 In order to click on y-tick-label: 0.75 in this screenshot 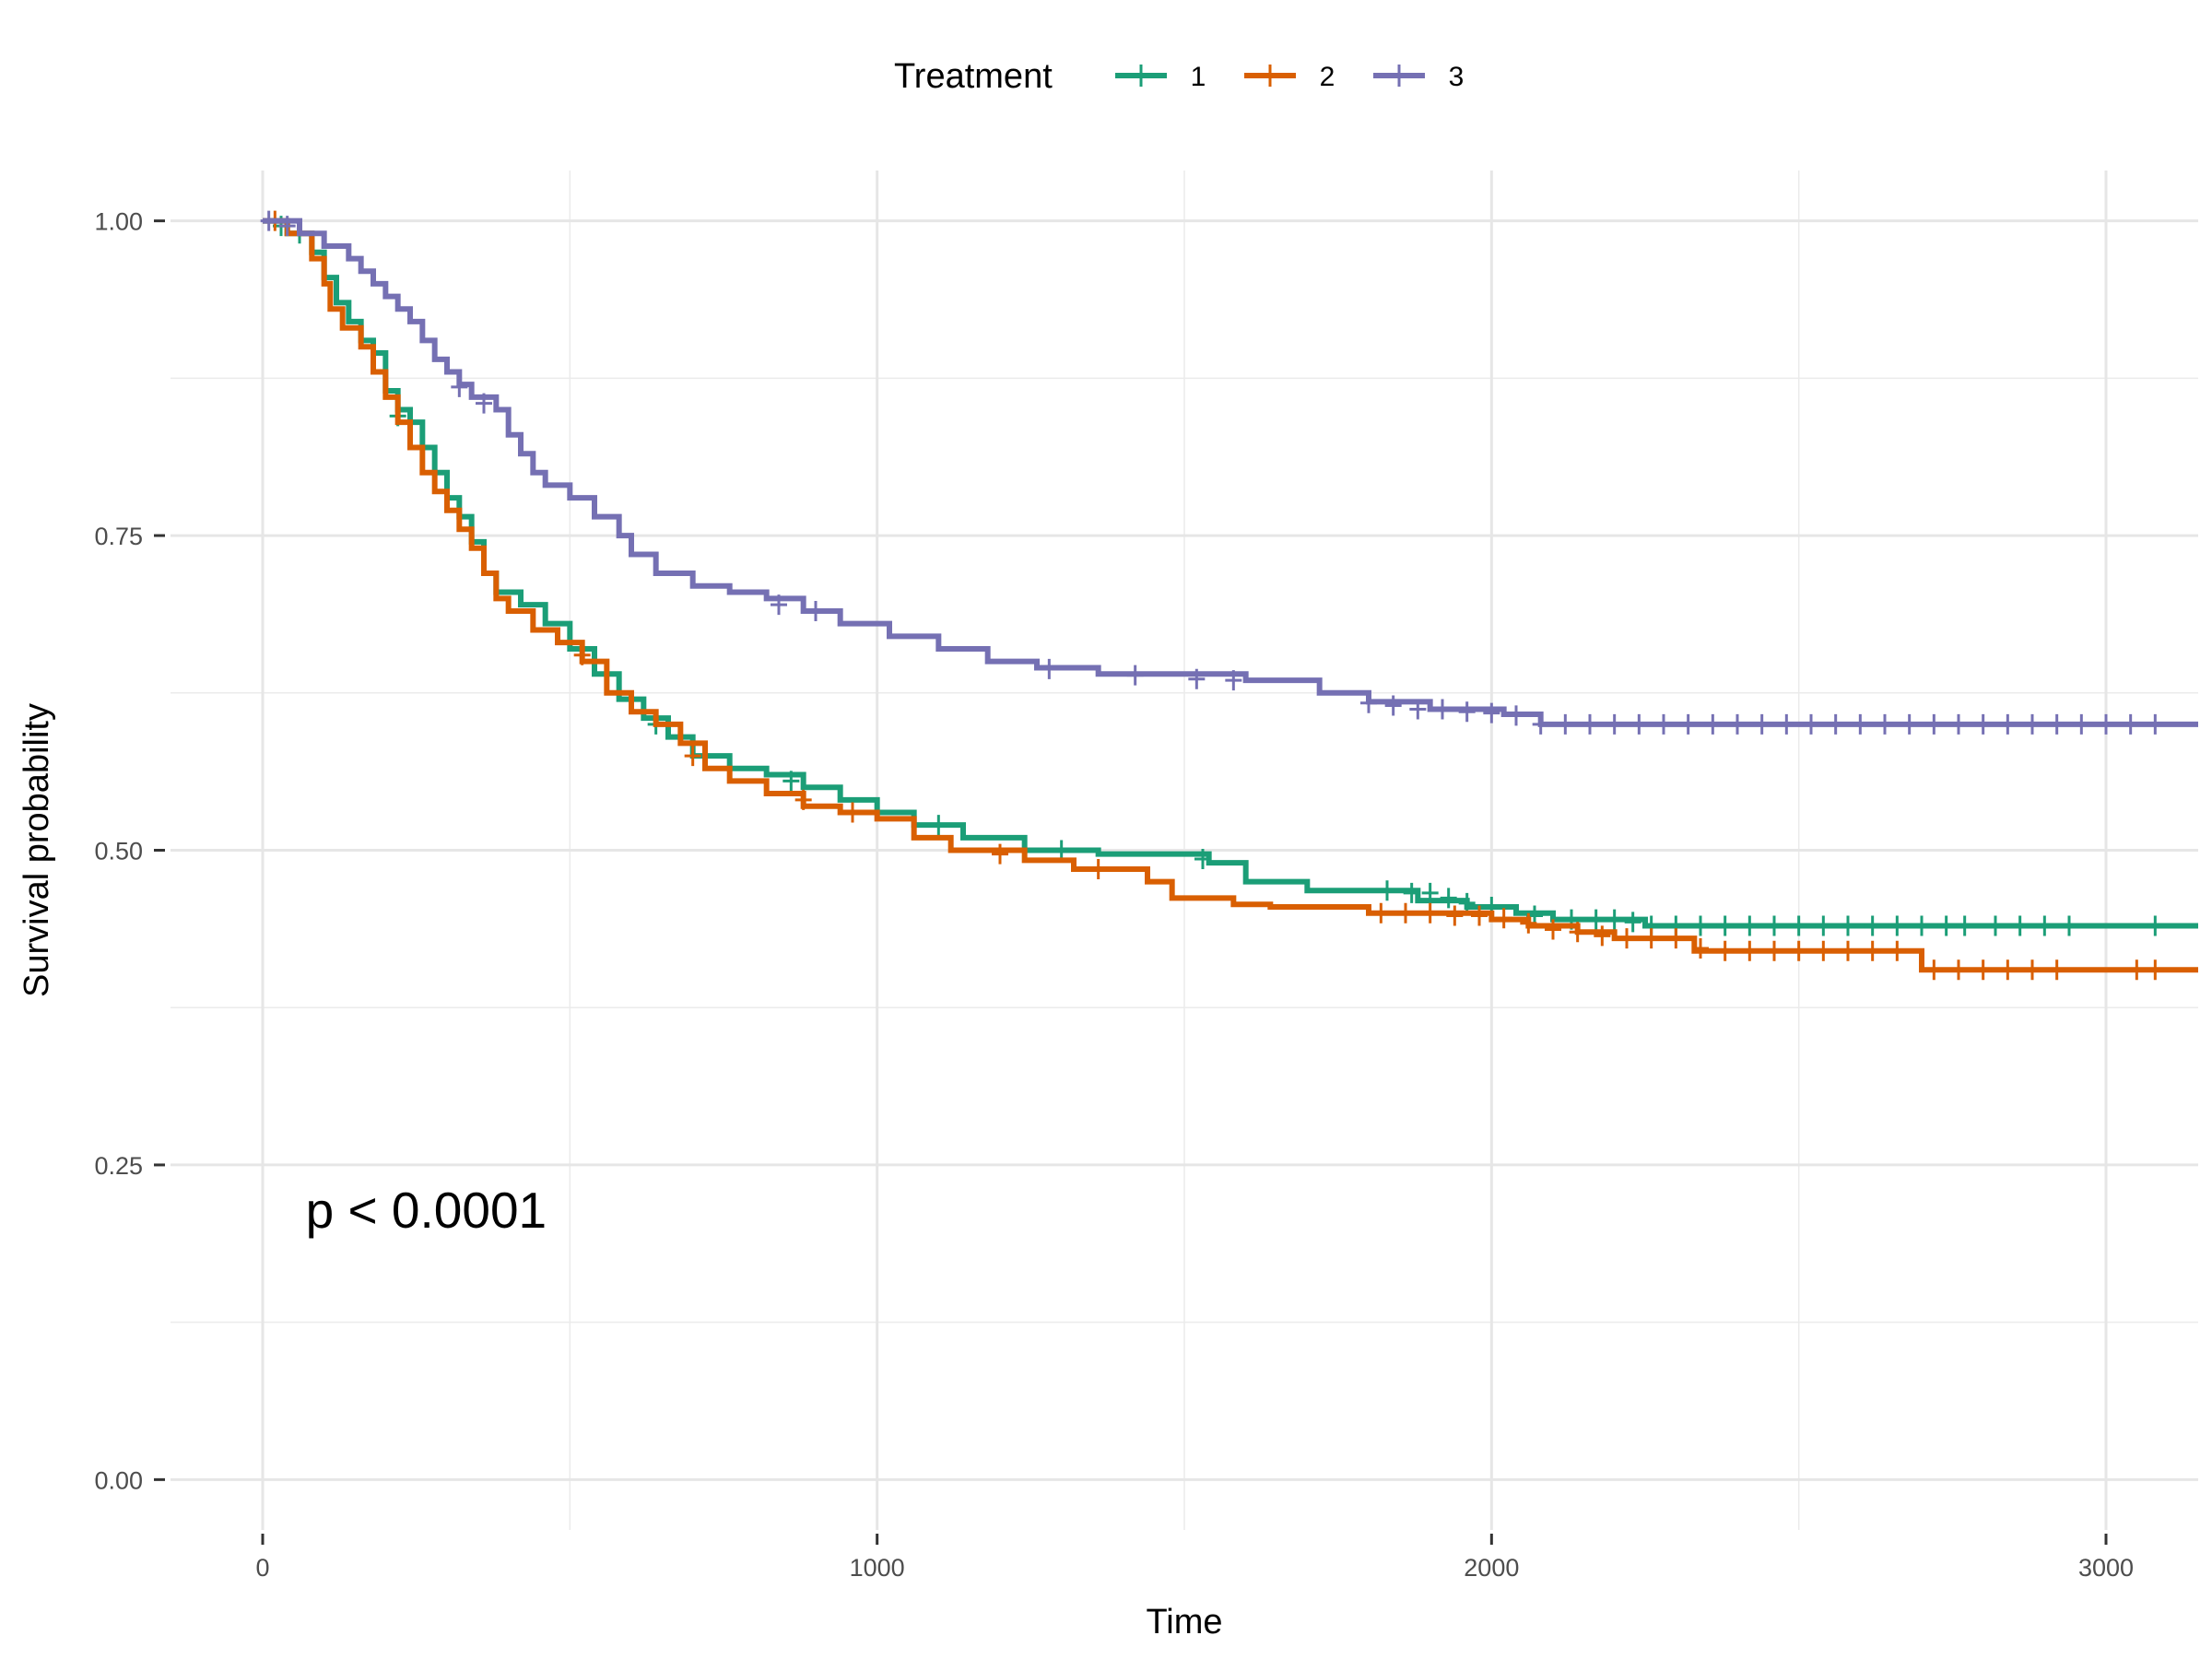, I will do `click(118, 536)`.